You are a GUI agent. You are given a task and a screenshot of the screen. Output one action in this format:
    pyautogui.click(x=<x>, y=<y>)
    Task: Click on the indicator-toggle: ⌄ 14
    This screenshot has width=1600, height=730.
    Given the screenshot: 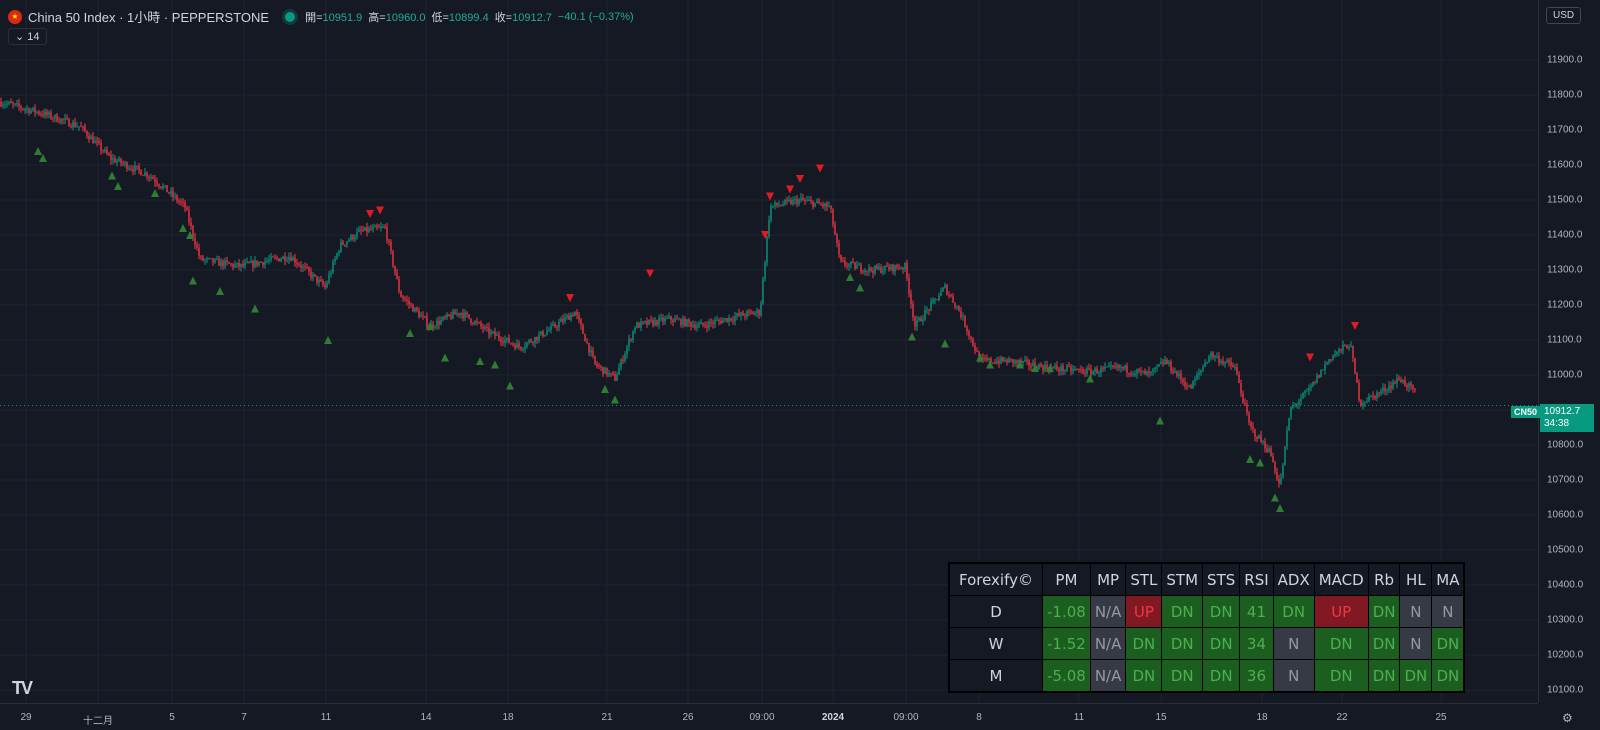 What is the action you would take?
    pyautogui.click(x=27, y=36)
    